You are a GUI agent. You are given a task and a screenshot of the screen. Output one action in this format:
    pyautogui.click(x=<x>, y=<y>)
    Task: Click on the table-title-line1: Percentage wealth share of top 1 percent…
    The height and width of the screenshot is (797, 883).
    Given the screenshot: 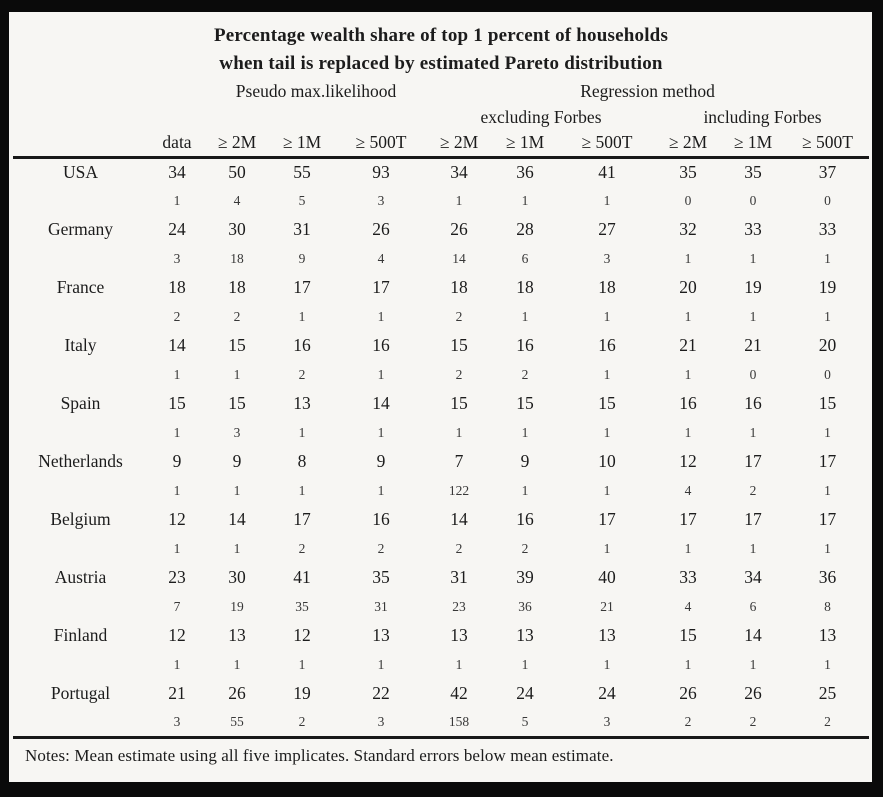 What is the action you would take?
    pyautogui.click(x=441, y=35)
    